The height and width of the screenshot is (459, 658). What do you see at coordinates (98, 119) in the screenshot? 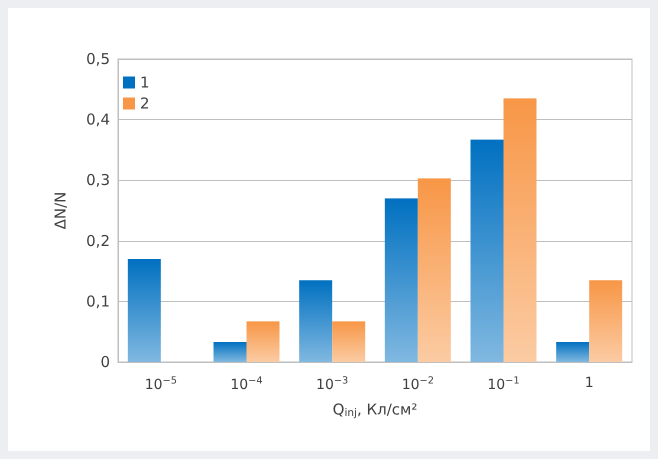
I see `y-tick-label: 0,4` at bounding box center [98, 119].